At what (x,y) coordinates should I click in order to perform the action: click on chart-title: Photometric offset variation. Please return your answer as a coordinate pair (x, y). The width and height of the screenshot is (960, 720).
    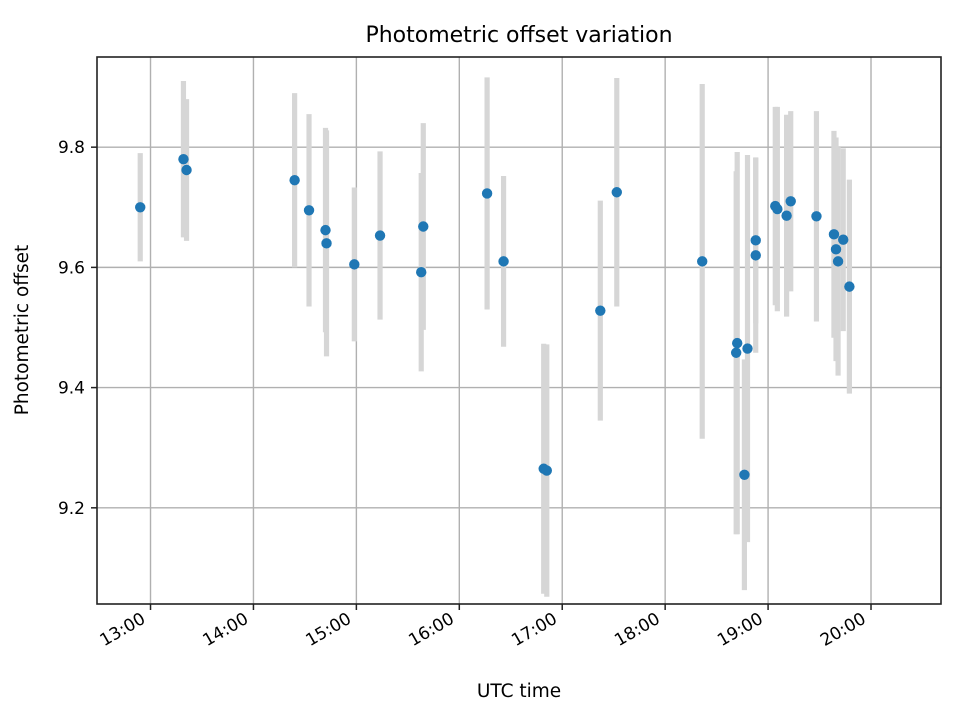
    Looking at the image, I should click on (518, 35).